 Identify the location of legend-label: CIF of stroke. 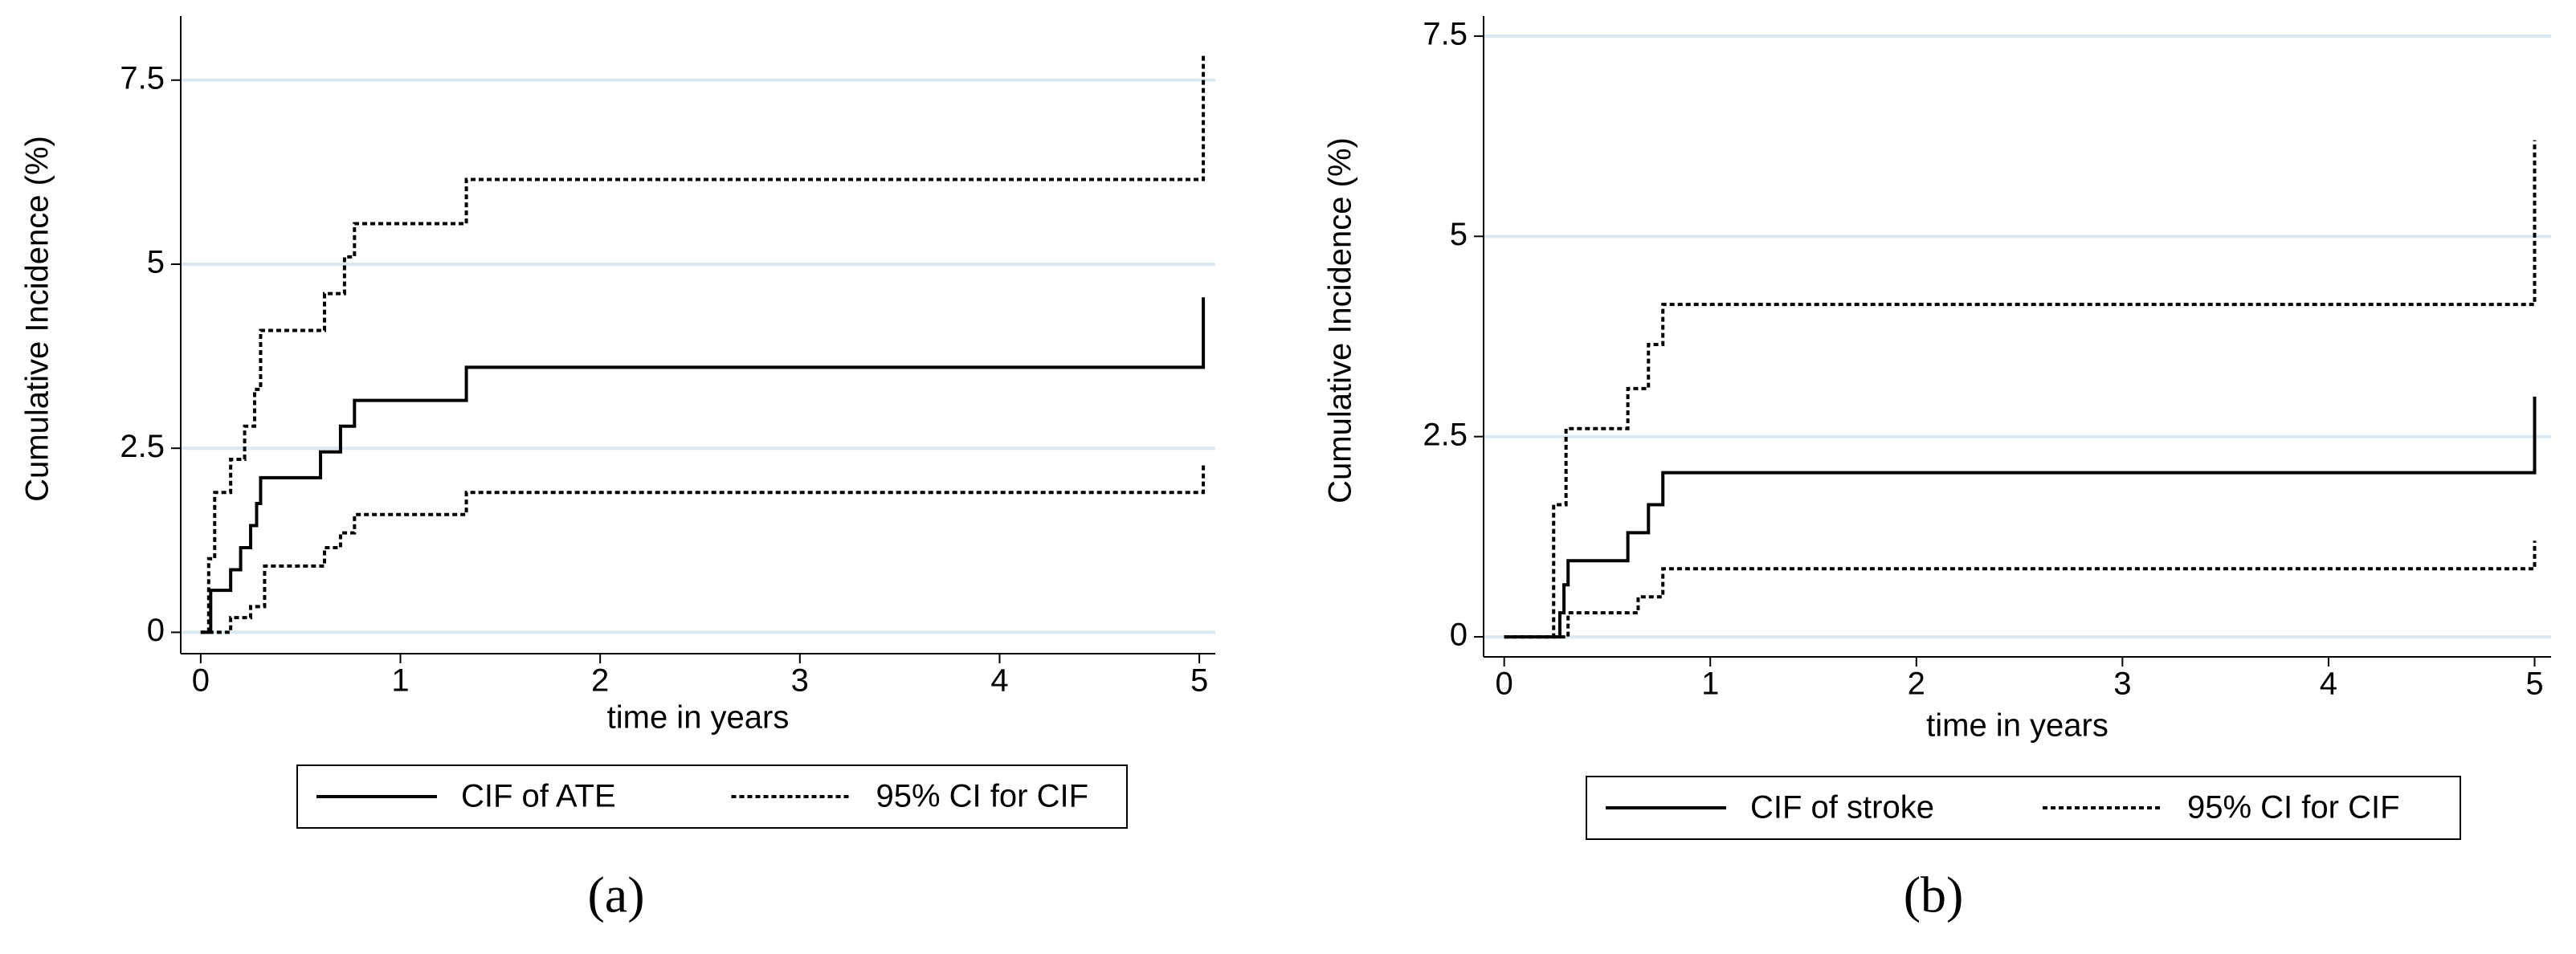
(1842, 808).